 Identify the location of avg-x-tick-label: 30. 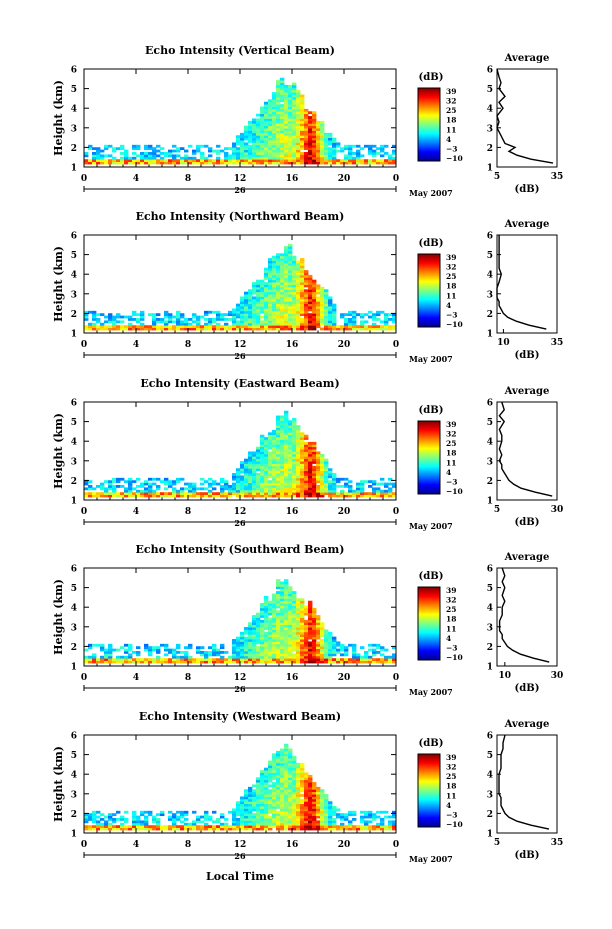
(557, 676).